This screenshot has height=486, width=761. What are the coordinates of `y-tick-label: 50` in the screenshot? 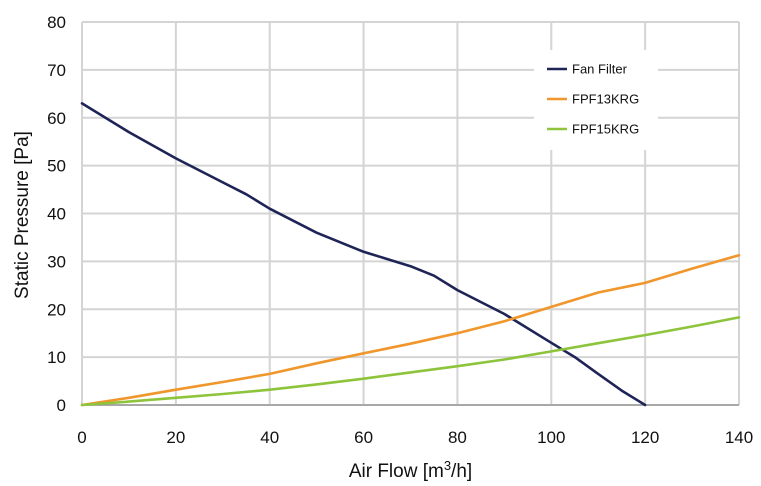 It's located at (56, 166).